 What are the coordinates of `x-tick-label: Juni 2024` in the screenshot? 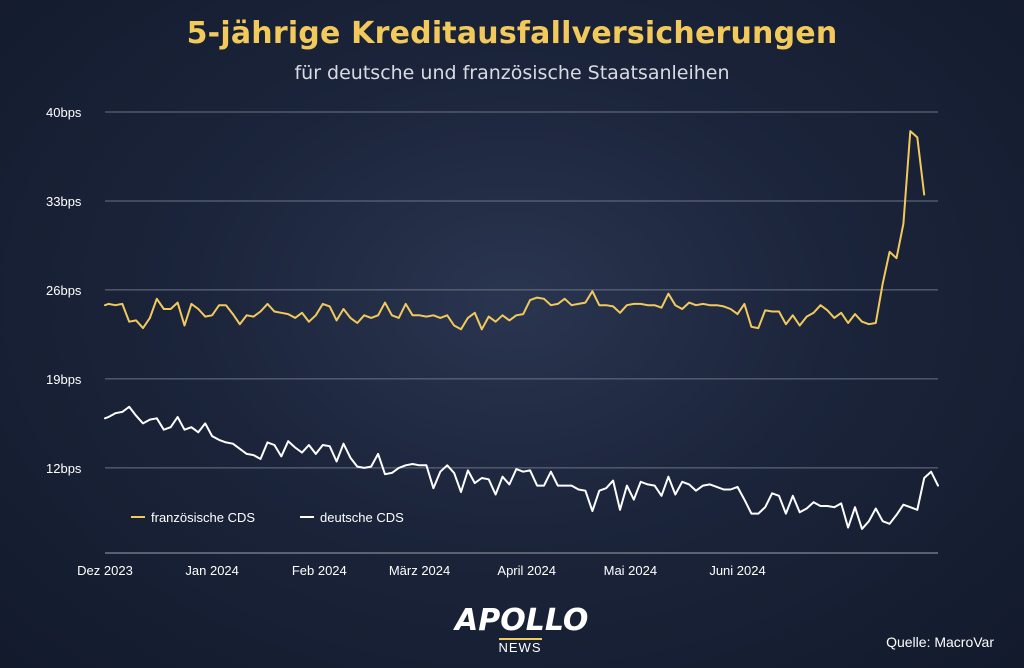 It's located at (737, 570).